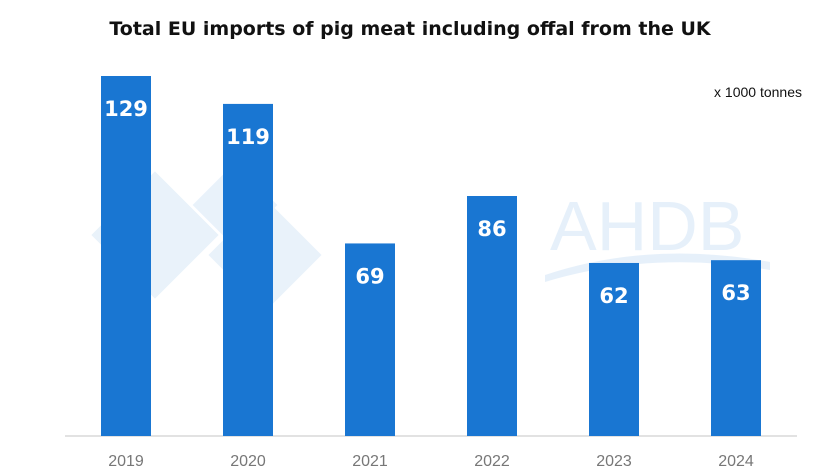 The height and width of the screenshot is (470, 820). I want to click on bar-2024, so click(736, 348).